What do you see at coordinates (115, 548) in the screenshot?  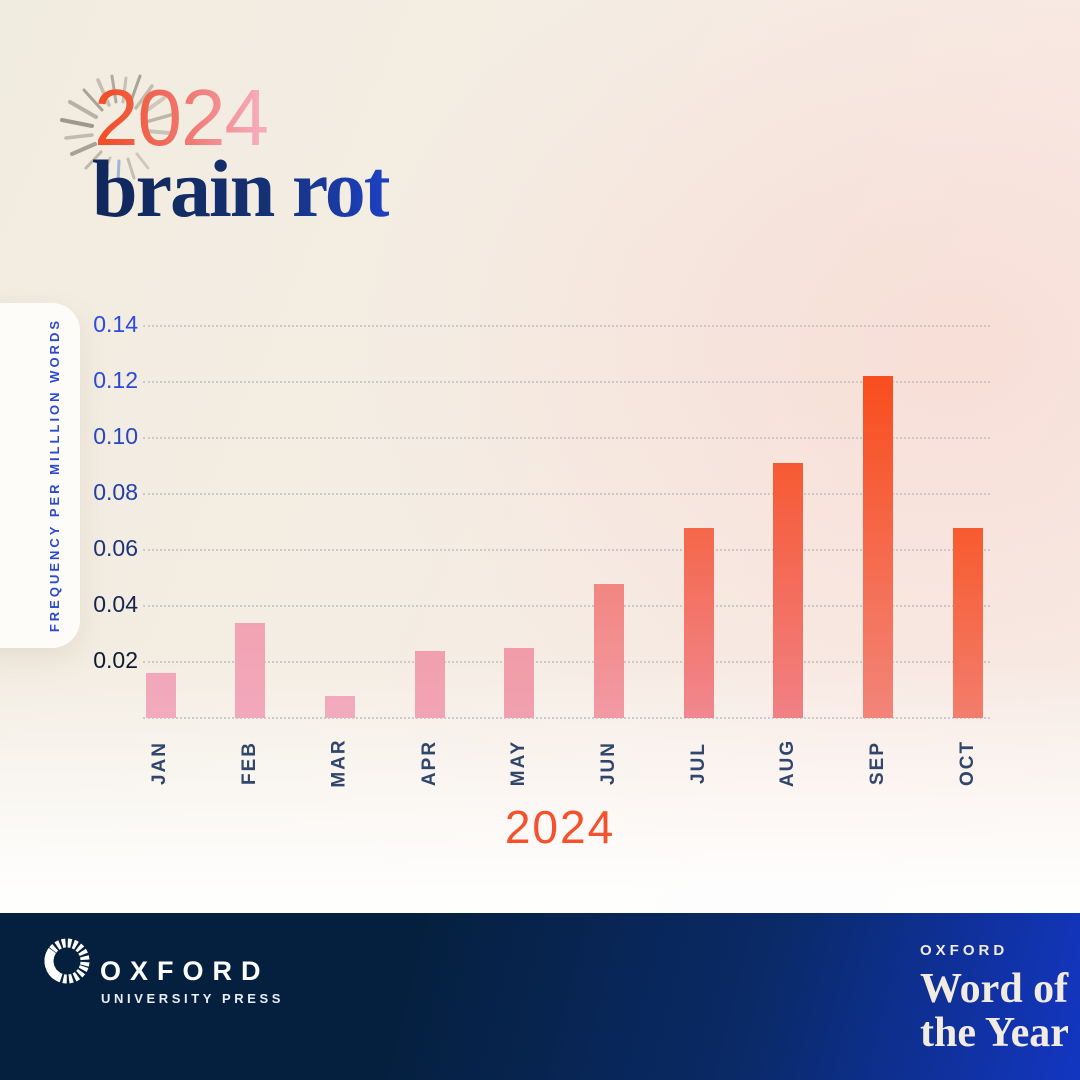 I see `y-tick-label: 0.06` at bounding box center [115, 548].